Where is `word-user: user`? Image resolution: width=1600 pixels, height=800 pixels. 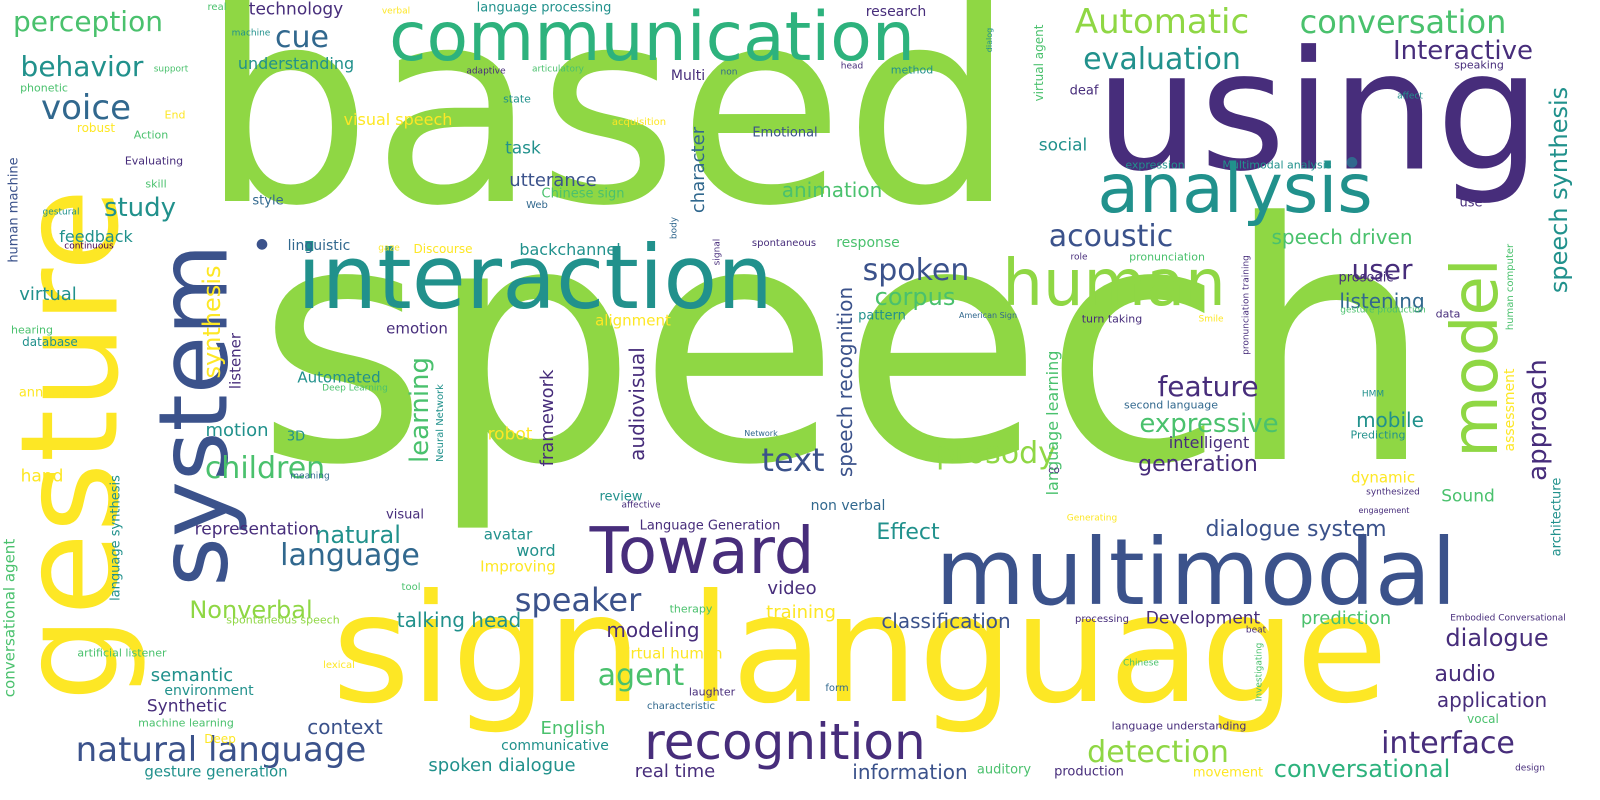
word-user: user is located at coordinates (1382, 269).